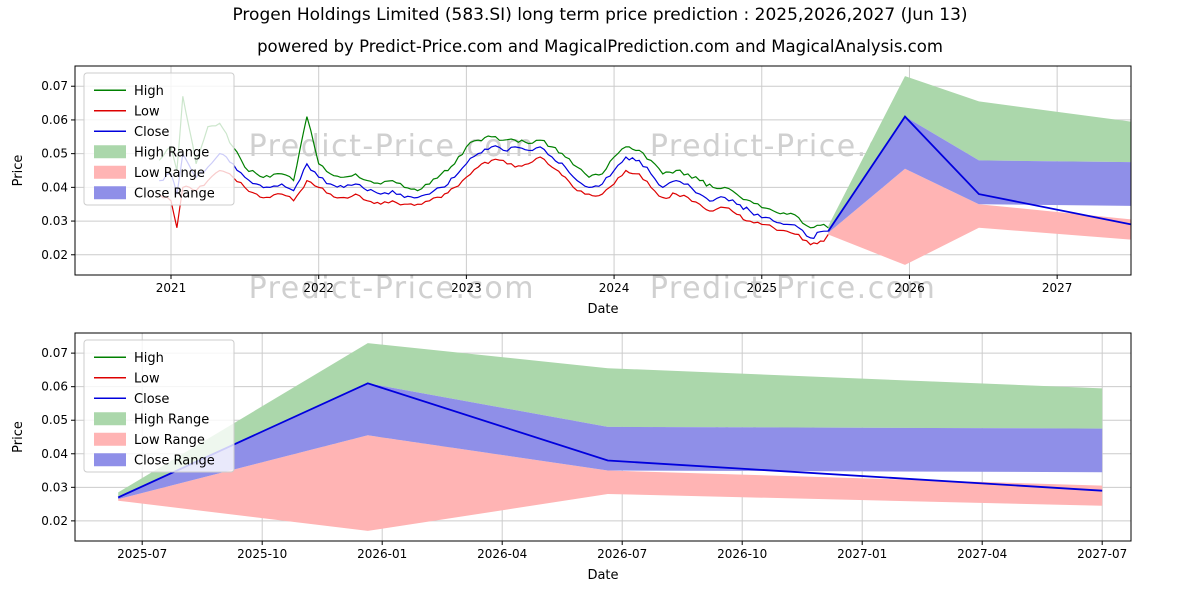  What do you see at coordinates (142, 554) in the screenshot?
I see `x-tick-label: 2025-07` at bounding box center [142, 554].